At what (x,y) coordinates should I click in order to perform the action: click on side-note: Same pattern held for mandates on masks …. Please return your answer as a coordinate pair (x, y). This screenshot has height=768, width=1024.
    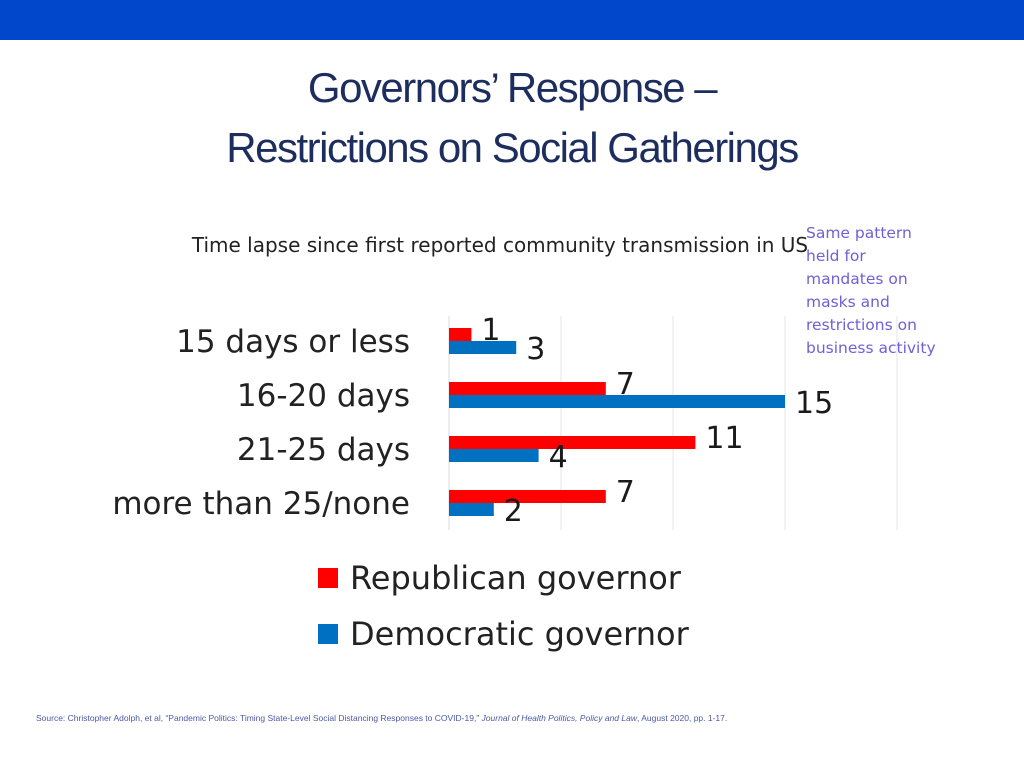
    Looking at the image, I should click on (871, 290).